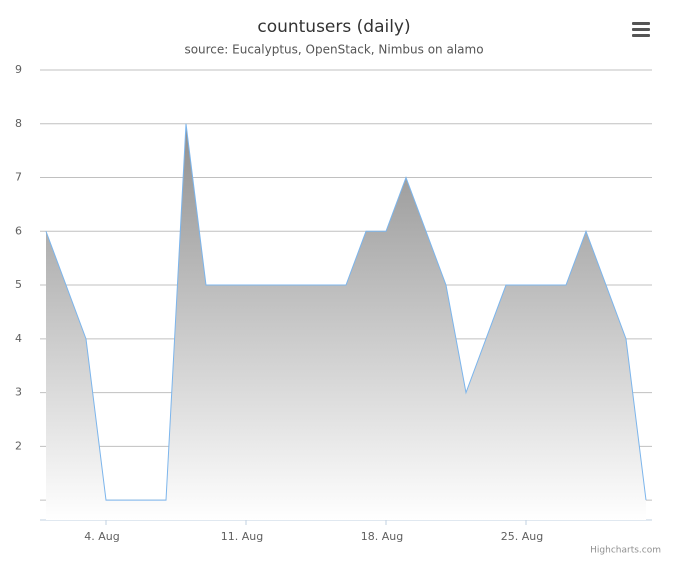 The height and width of the screenshot is (566, 680). I want to click on x-tick-label: 4. Aug, so click(101, 536).